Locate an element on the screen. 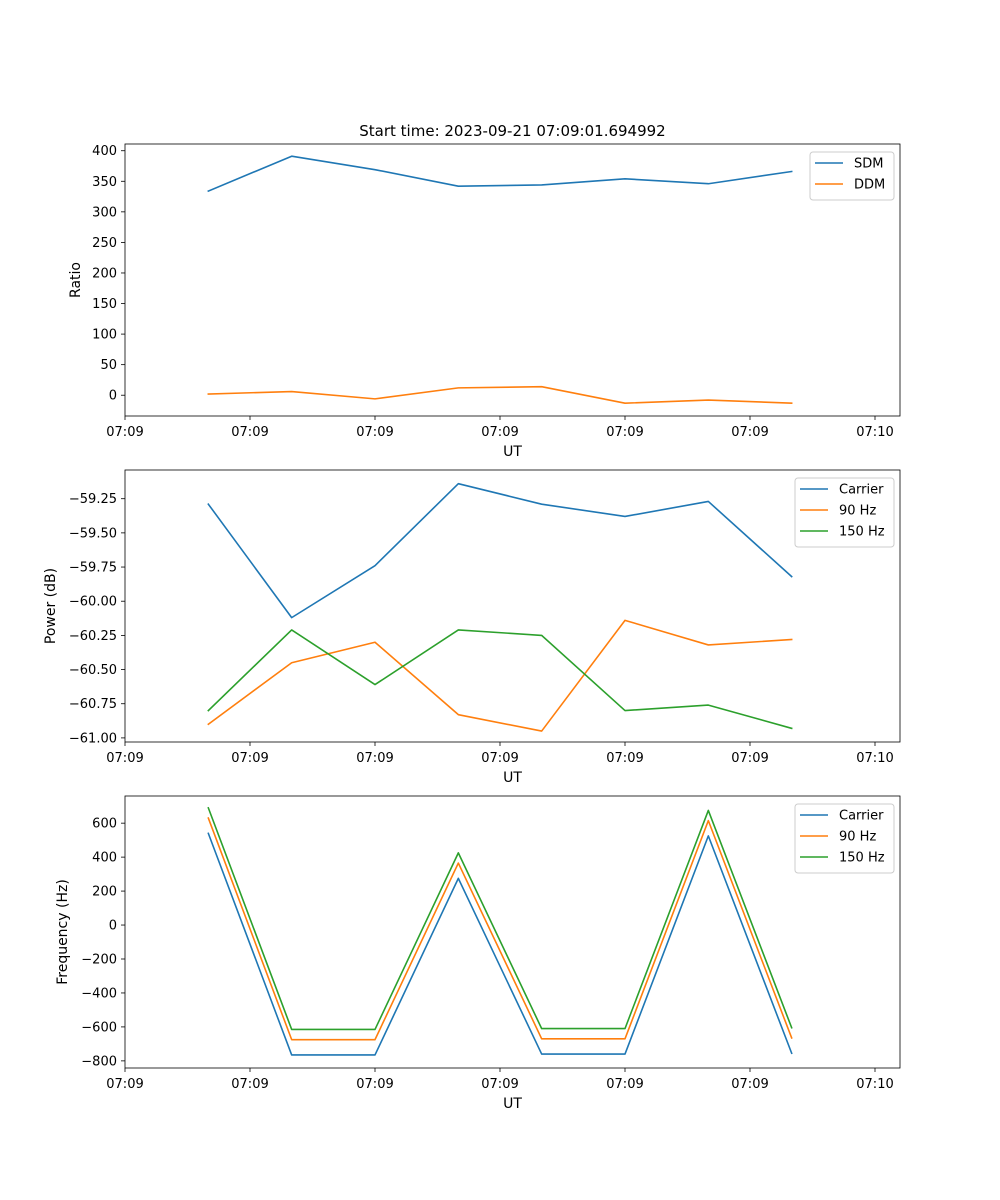 Image resolution: width=1000 pixels, height=1200 pixels. legend: SDM DDM is located at coordinates (852, 176).